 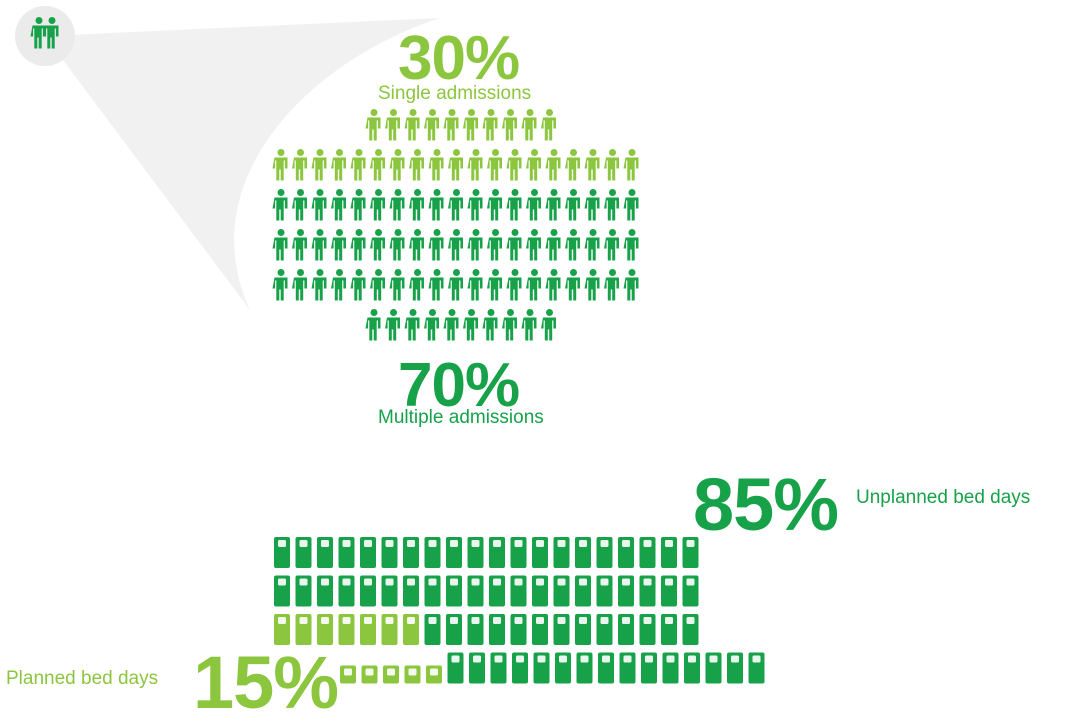 What do you see at coordinates (455, 225) in the screenshot?
I see `admissions-pictogram` at bounding box center [455, 225].